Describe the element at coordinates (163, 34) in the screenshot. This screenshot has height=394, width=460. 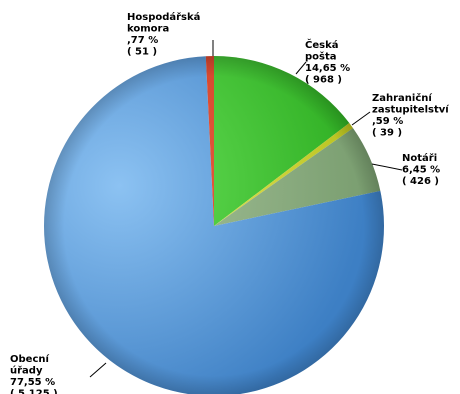
I see `slice-label-5: Hospodářská komora ,77 %( 51 )` at that location.